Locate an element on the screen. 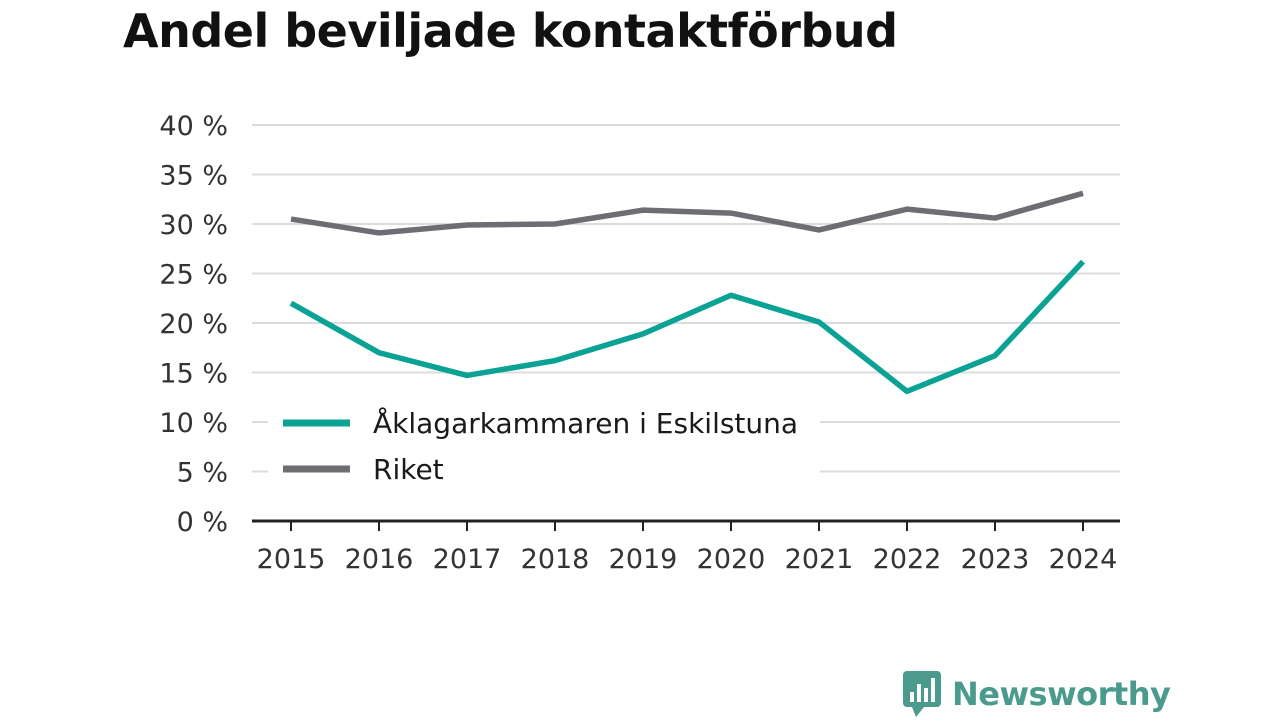 The width and height of the screenshot is (1280, 720). y-tick-label: 35 % is located at coordinates (193, 176).